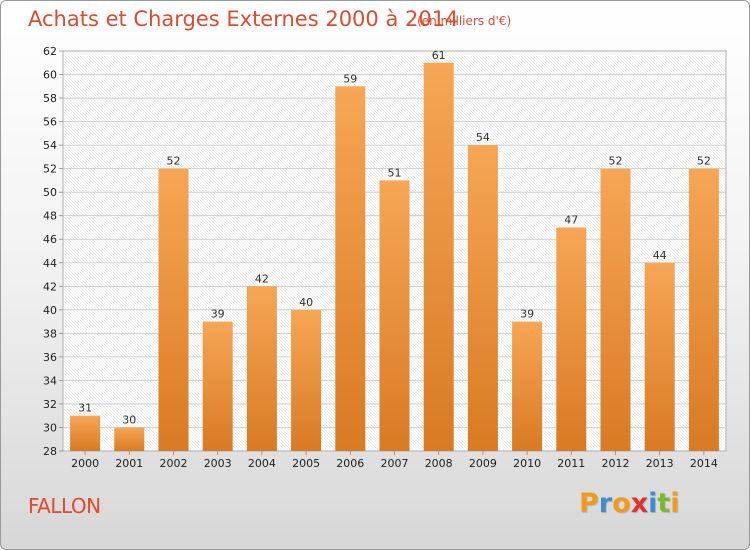  Describe the element at coordinates (395, 463) in the screenshot. I see `x-tick-label-2007: 2007` at that location.